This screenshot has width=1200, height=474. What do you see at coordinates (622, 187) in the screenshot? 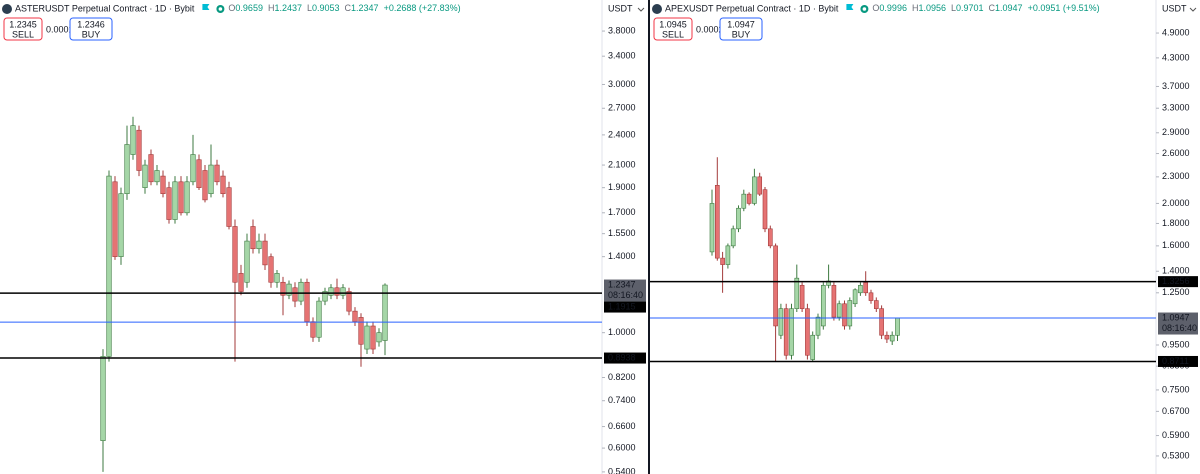
I see `y-tick-label: 1.9000` at bounding box center [622, 187].